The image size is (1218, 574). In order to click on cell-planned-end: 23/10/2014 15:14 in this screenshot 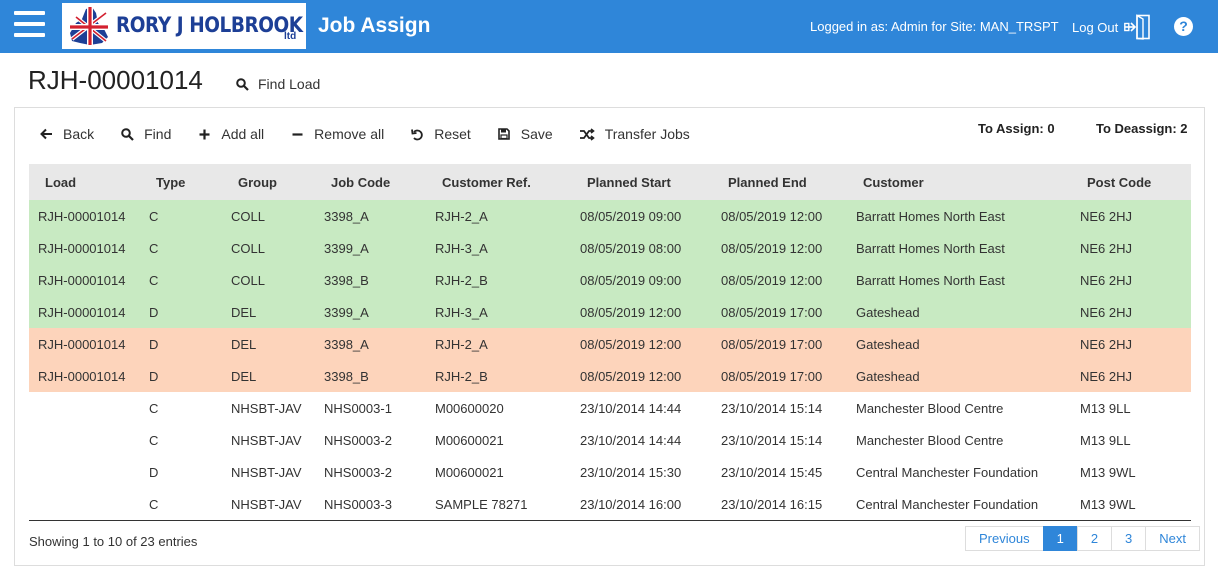, I will do `click(772, 440)`.